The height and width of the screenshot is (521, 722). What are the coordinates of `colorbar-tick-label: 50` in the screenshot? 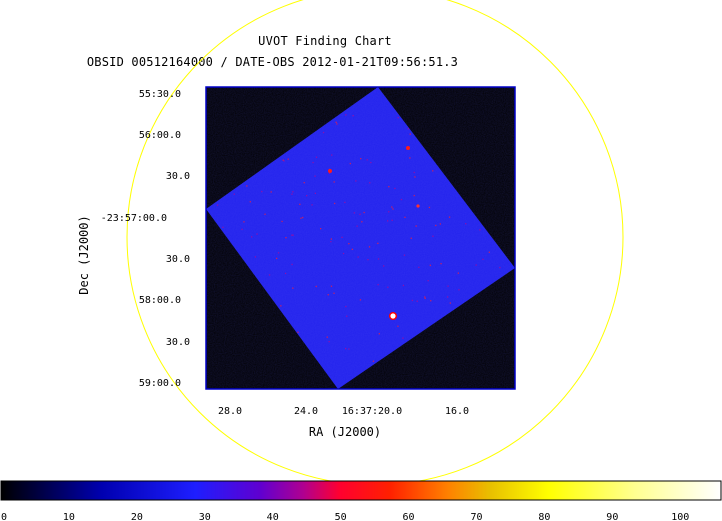 It's located at (341, 516).